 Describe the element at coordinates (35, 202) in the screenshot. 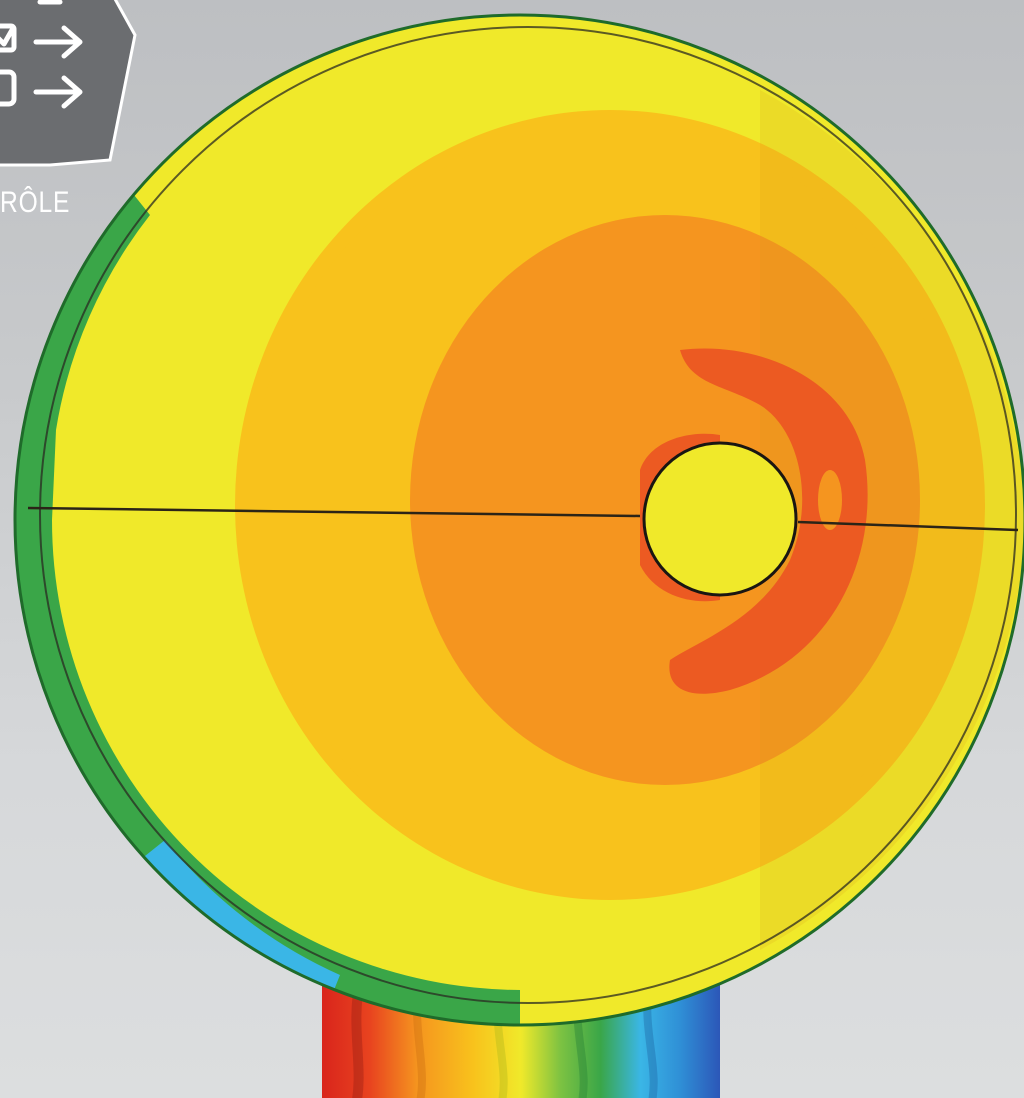

I see `badge-label: RÔLE` at that location.